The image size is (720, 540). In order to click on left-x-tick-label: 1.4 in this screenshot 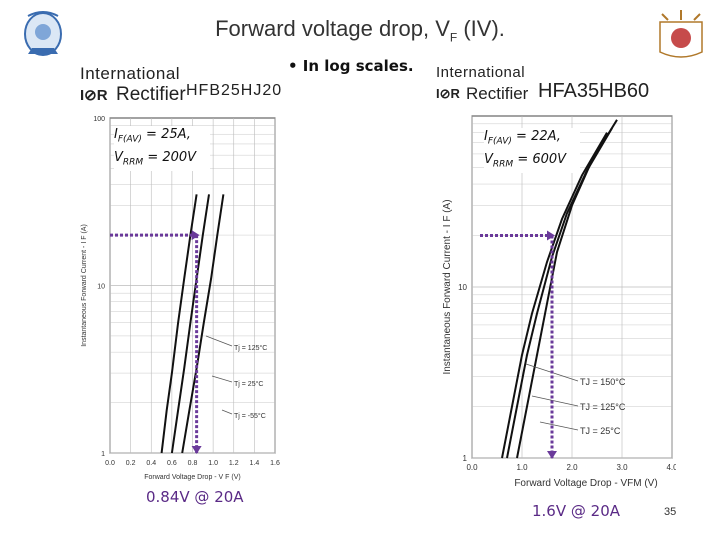, I will do `click(255, 463)`.